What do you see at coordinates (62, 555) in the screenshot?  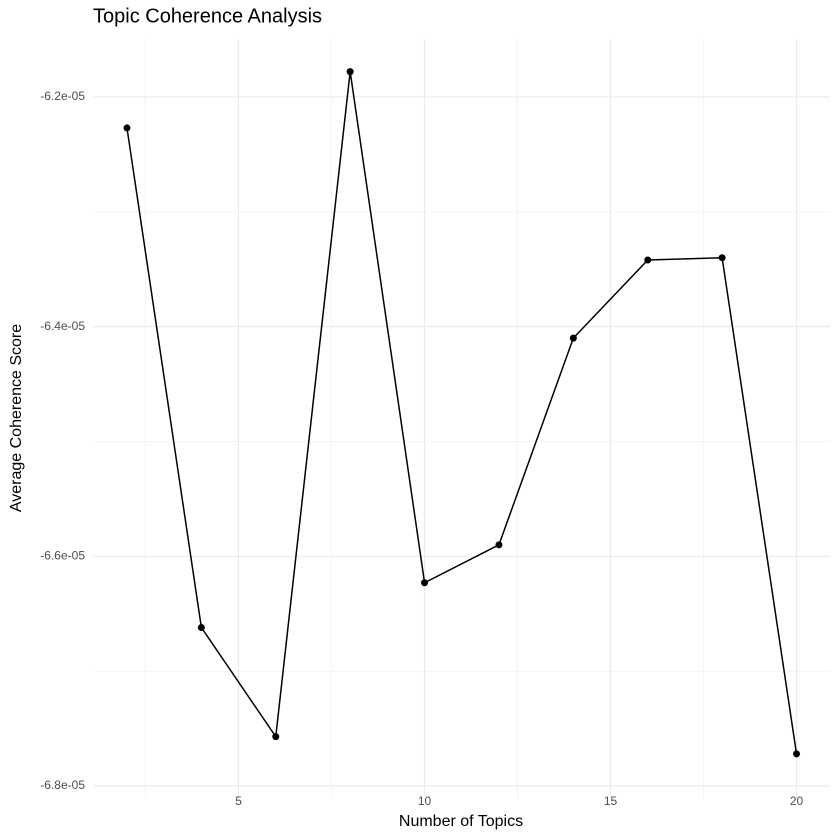 I see `y-tick-label: -6.6e-05` at bounding box center [62, 555].